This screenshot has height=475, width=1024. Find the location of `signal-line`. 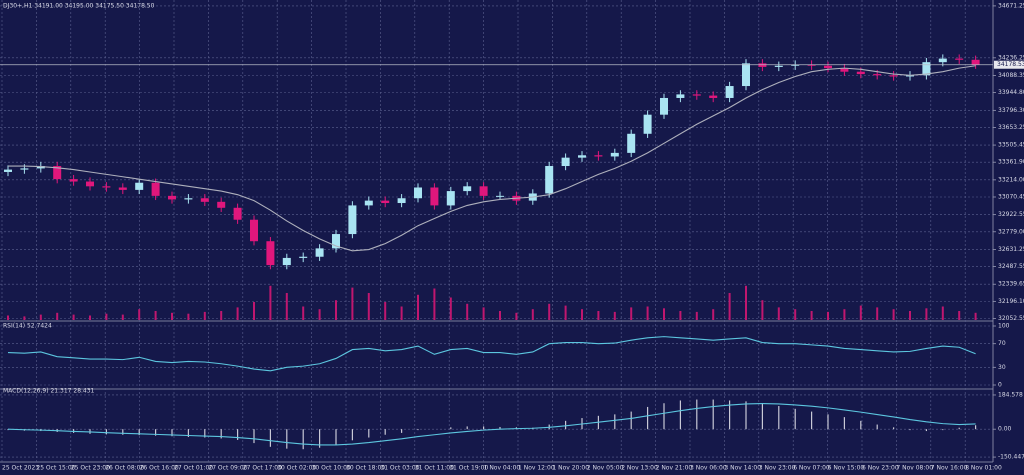

signal-line is located at coordinates (491, 424).